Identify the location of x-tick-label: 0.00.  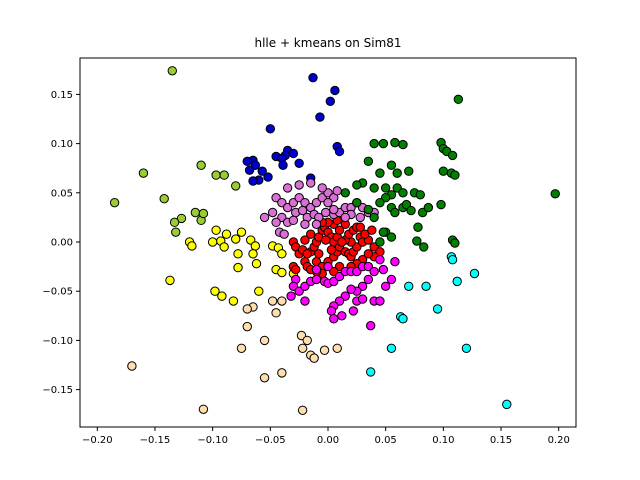
(328, 440).